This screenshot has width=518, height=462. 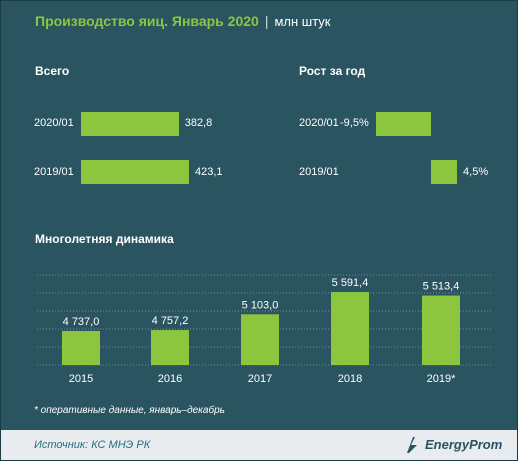 What do you see at coordinates (81, 379) in the screenshot?
I see `dynamics-category-label: 2015` at bounding box center [81, 379].